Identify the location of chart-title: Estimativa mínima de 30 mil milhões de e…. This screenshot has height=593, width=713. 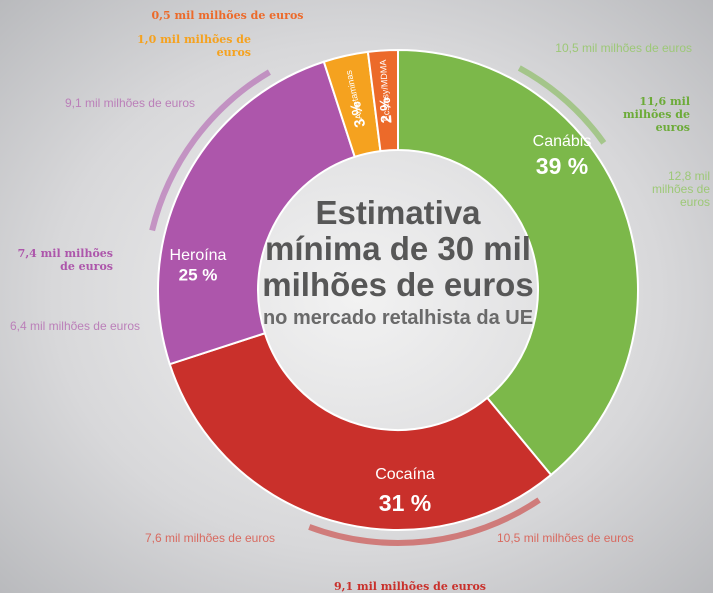
(398, 248).